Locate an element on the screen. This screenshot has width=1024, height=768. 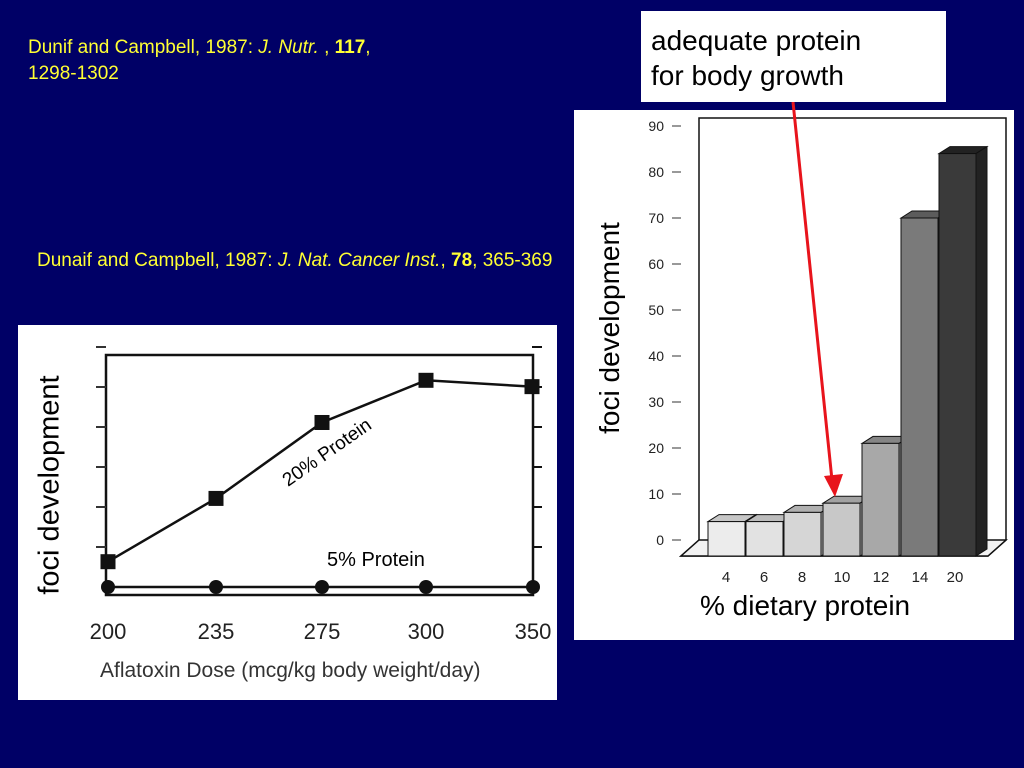
adequate-protein-callout: adequate protein for body growth is located at coordinates (793, 56).